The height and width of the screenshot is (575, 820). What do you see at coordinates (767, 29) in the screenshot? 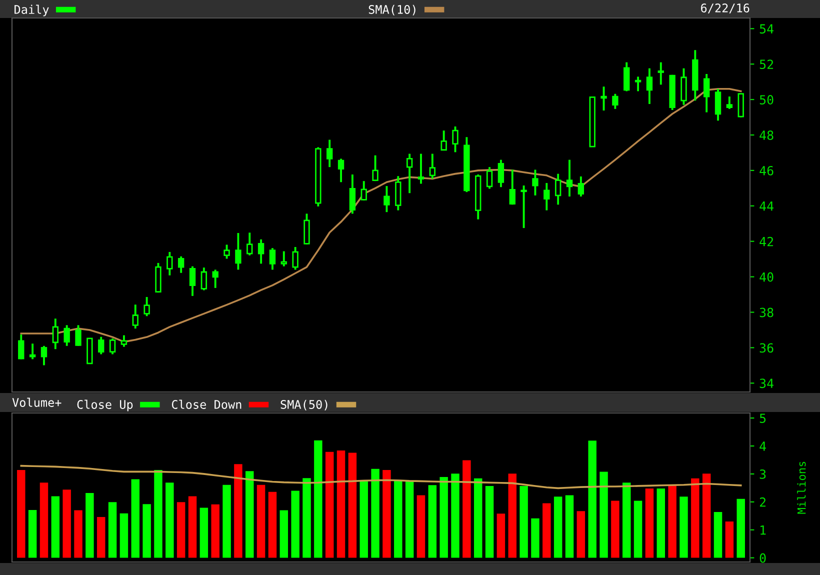
I see `y-tick-label: 54` at bounding box center [767, 29].